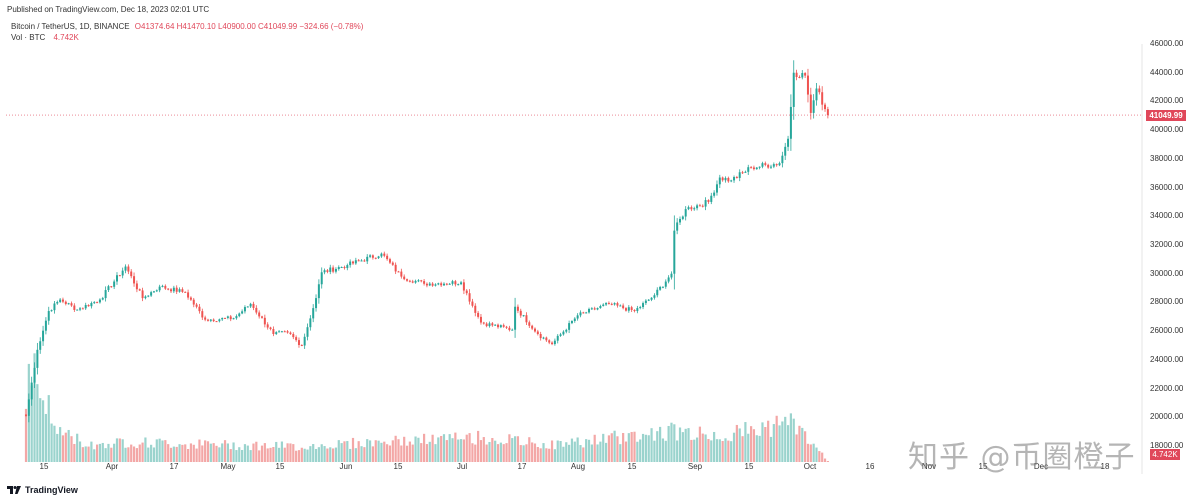 Image resolution: width=1195 pixels, height=500 pixels. What do you see at coordinates (1167, 216) in the screenshot?
I see `y-tick-label: 34000.00` at bounding box center [1167, 216].